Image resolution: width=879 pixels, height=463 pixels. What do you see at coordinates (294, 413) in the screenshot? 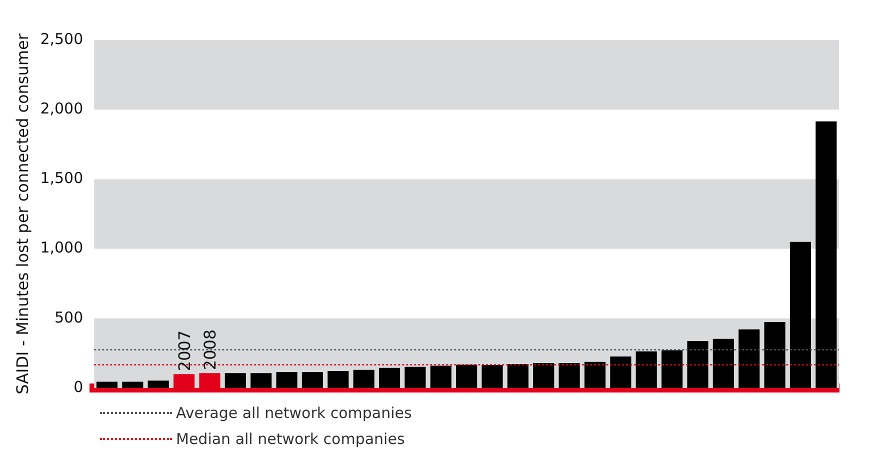
I see `legend-label: Average all network companies` at bounding box center [294, 413].